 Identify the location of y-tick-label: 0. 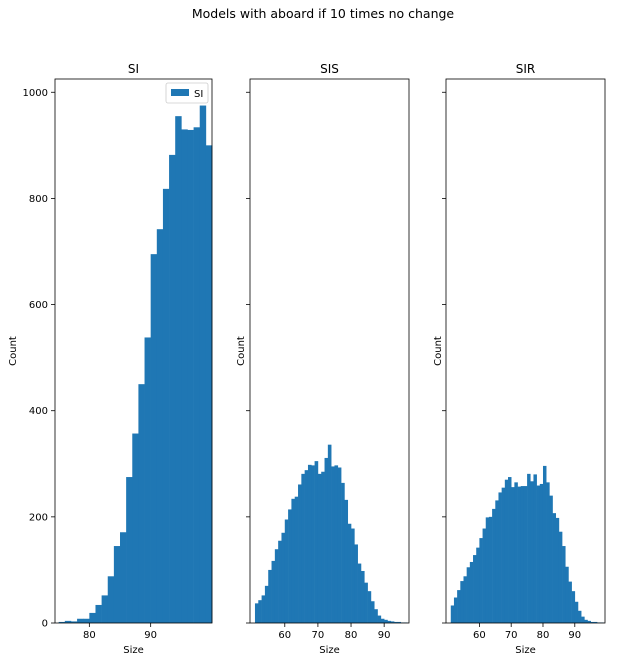
(45, 624).